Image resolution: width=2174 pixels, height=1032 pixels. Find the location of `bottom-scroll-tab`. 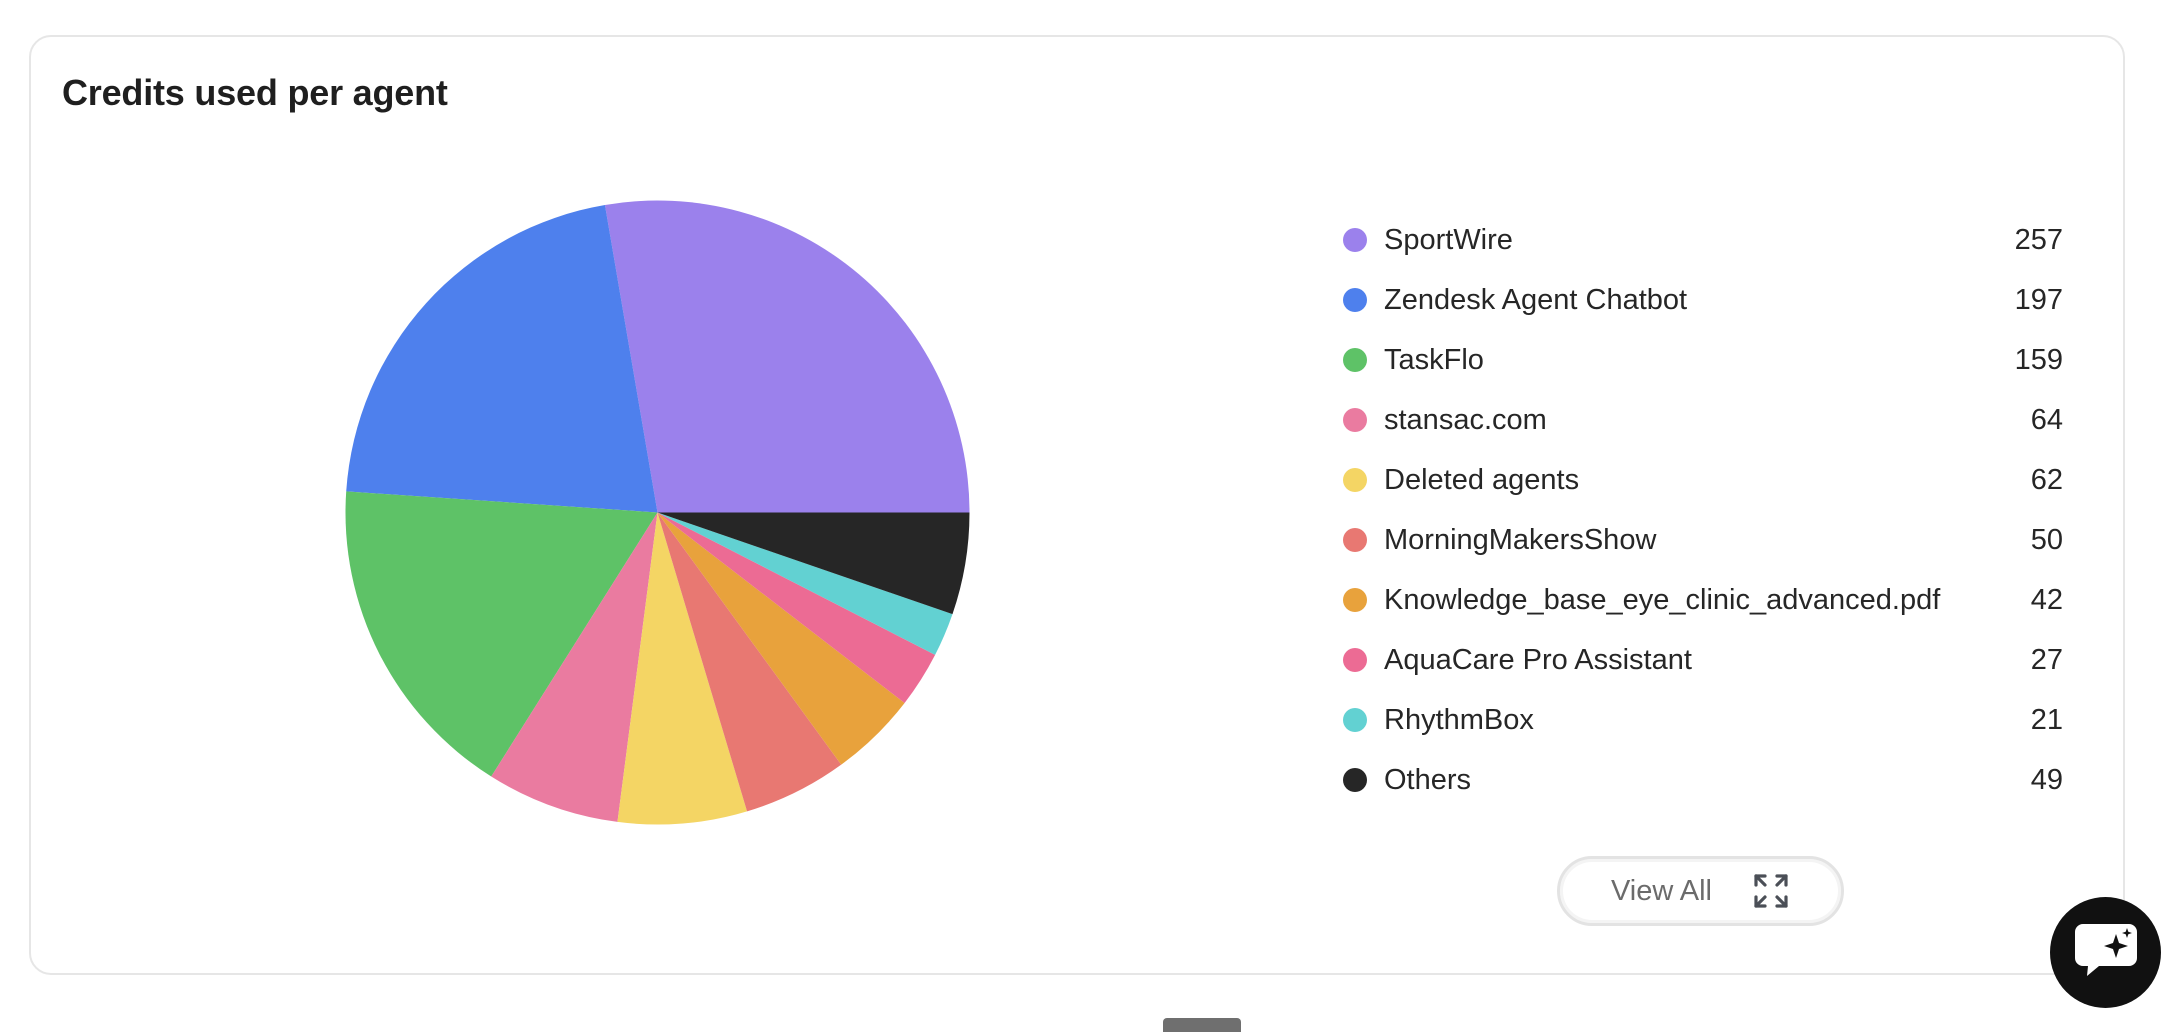

bottom-scroll-tab is located at coordinates (1202, 1025).